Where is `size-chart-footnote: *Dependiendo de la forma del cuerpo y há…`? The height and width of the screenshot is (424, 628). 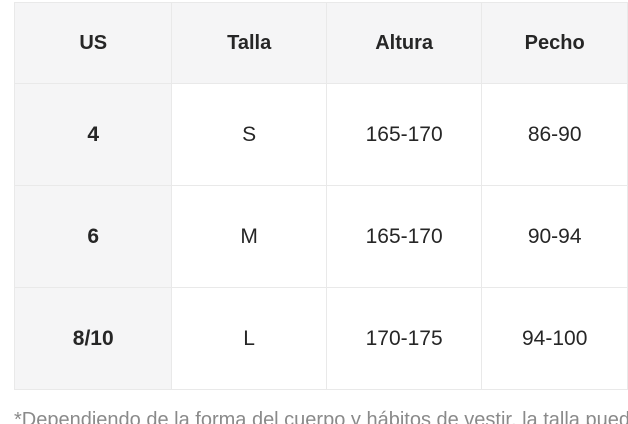
size-chart-footnote: *Dependiendo de la forma del cuerpo y há… is located at coordinates (321, 416).